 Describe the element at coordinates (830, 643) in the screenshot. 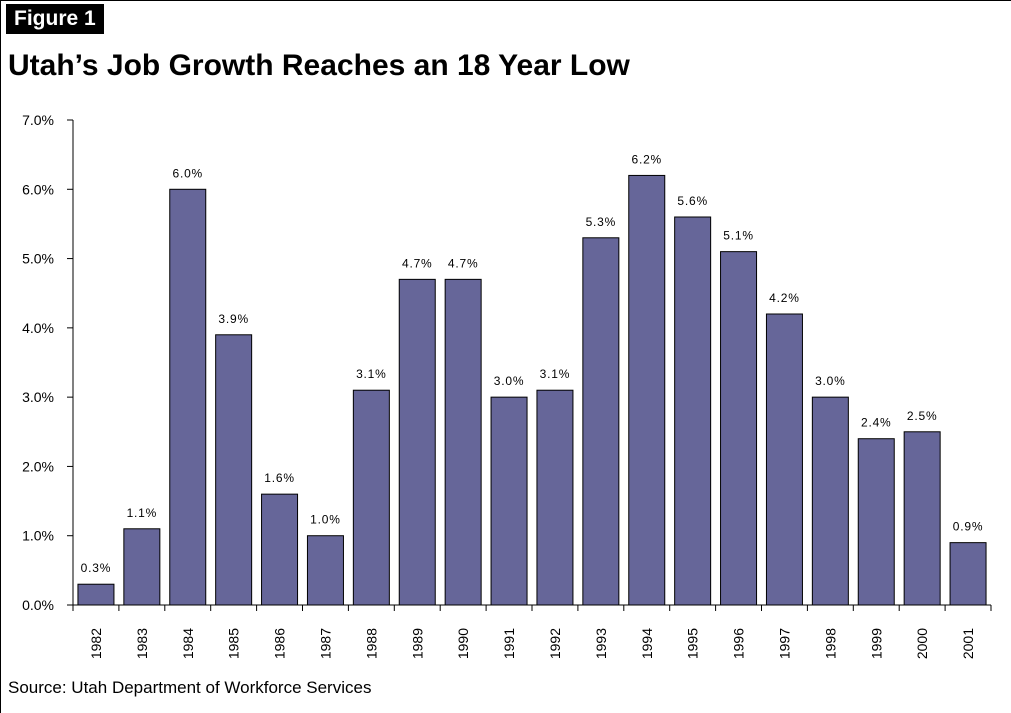

I see `x-tick-label: 1998` at that location.